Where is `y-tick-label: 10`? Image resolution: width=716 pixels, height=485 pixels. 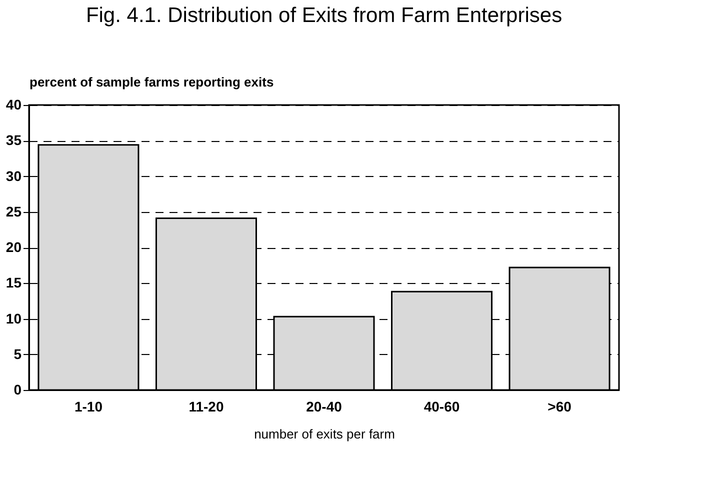
y-tick-label: 10 is located at coordinates (14, 318).